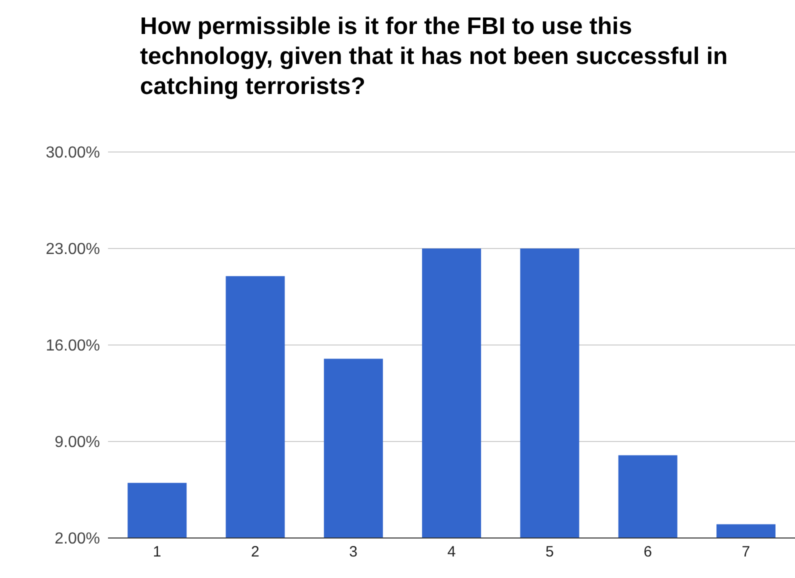  I want to click on x-tick-label: 4, so click(451, 552).